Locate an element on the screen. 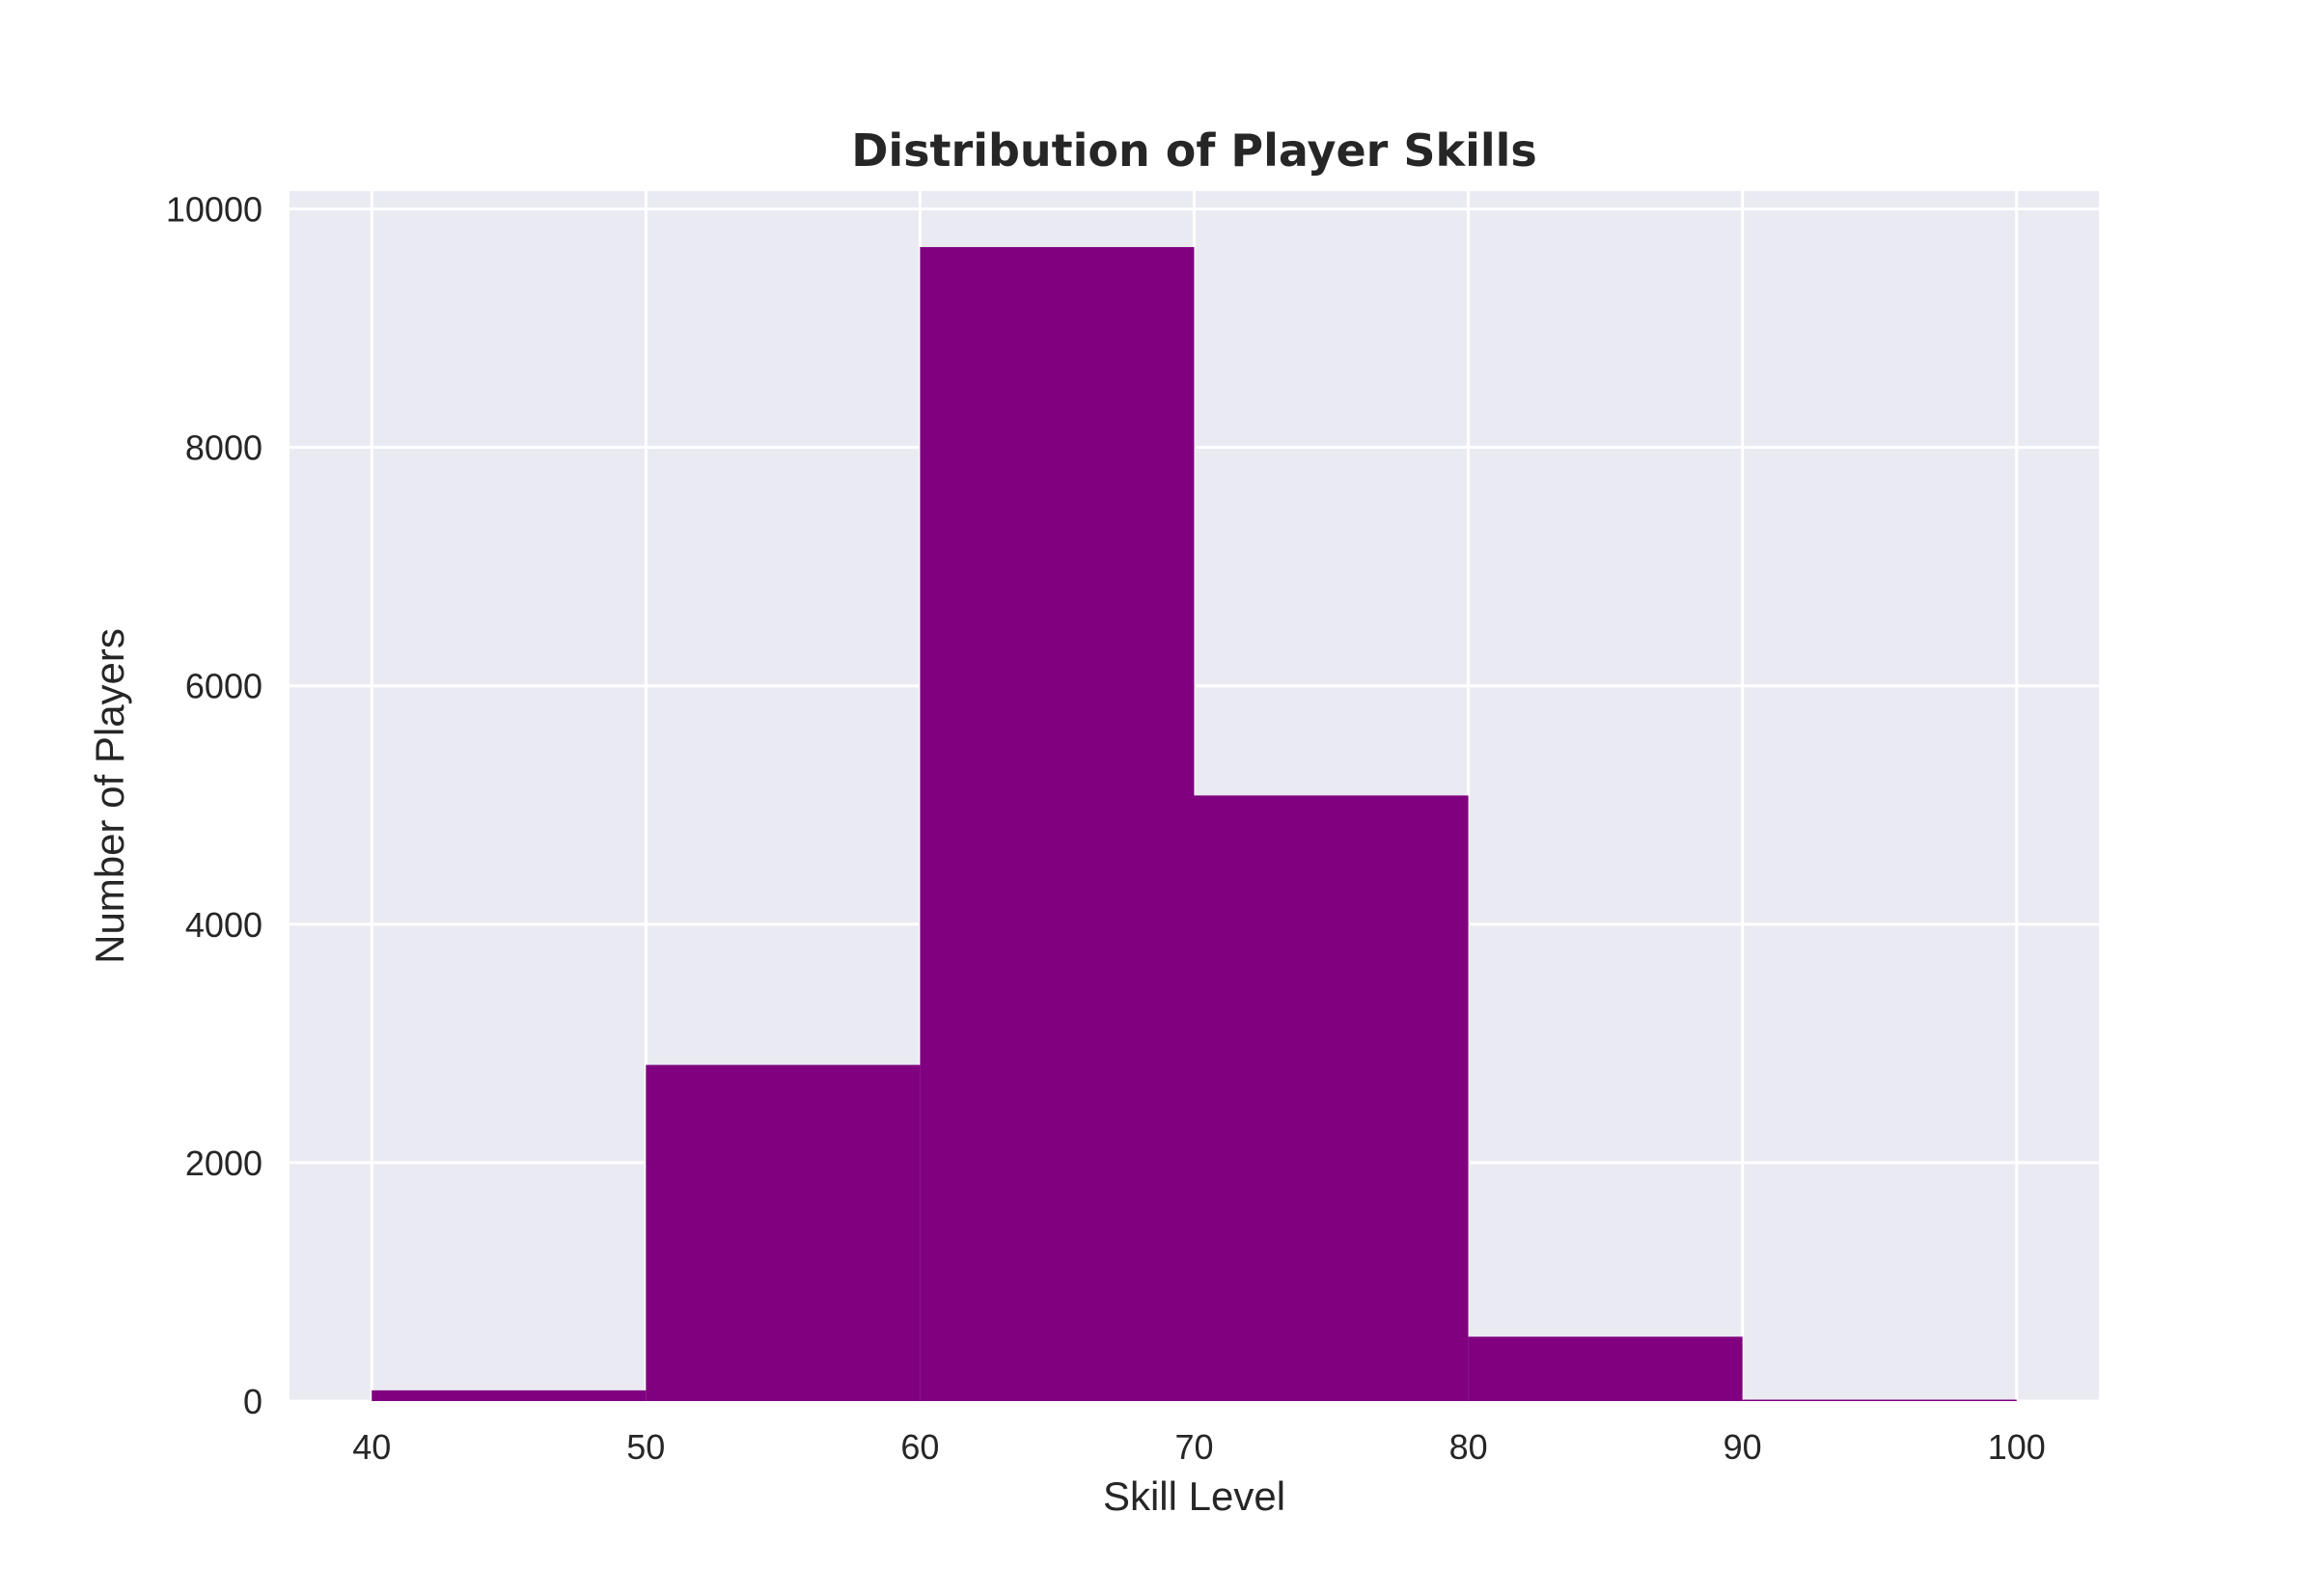  x-tick-label: 100 is located at coordinates (2017, 1447).